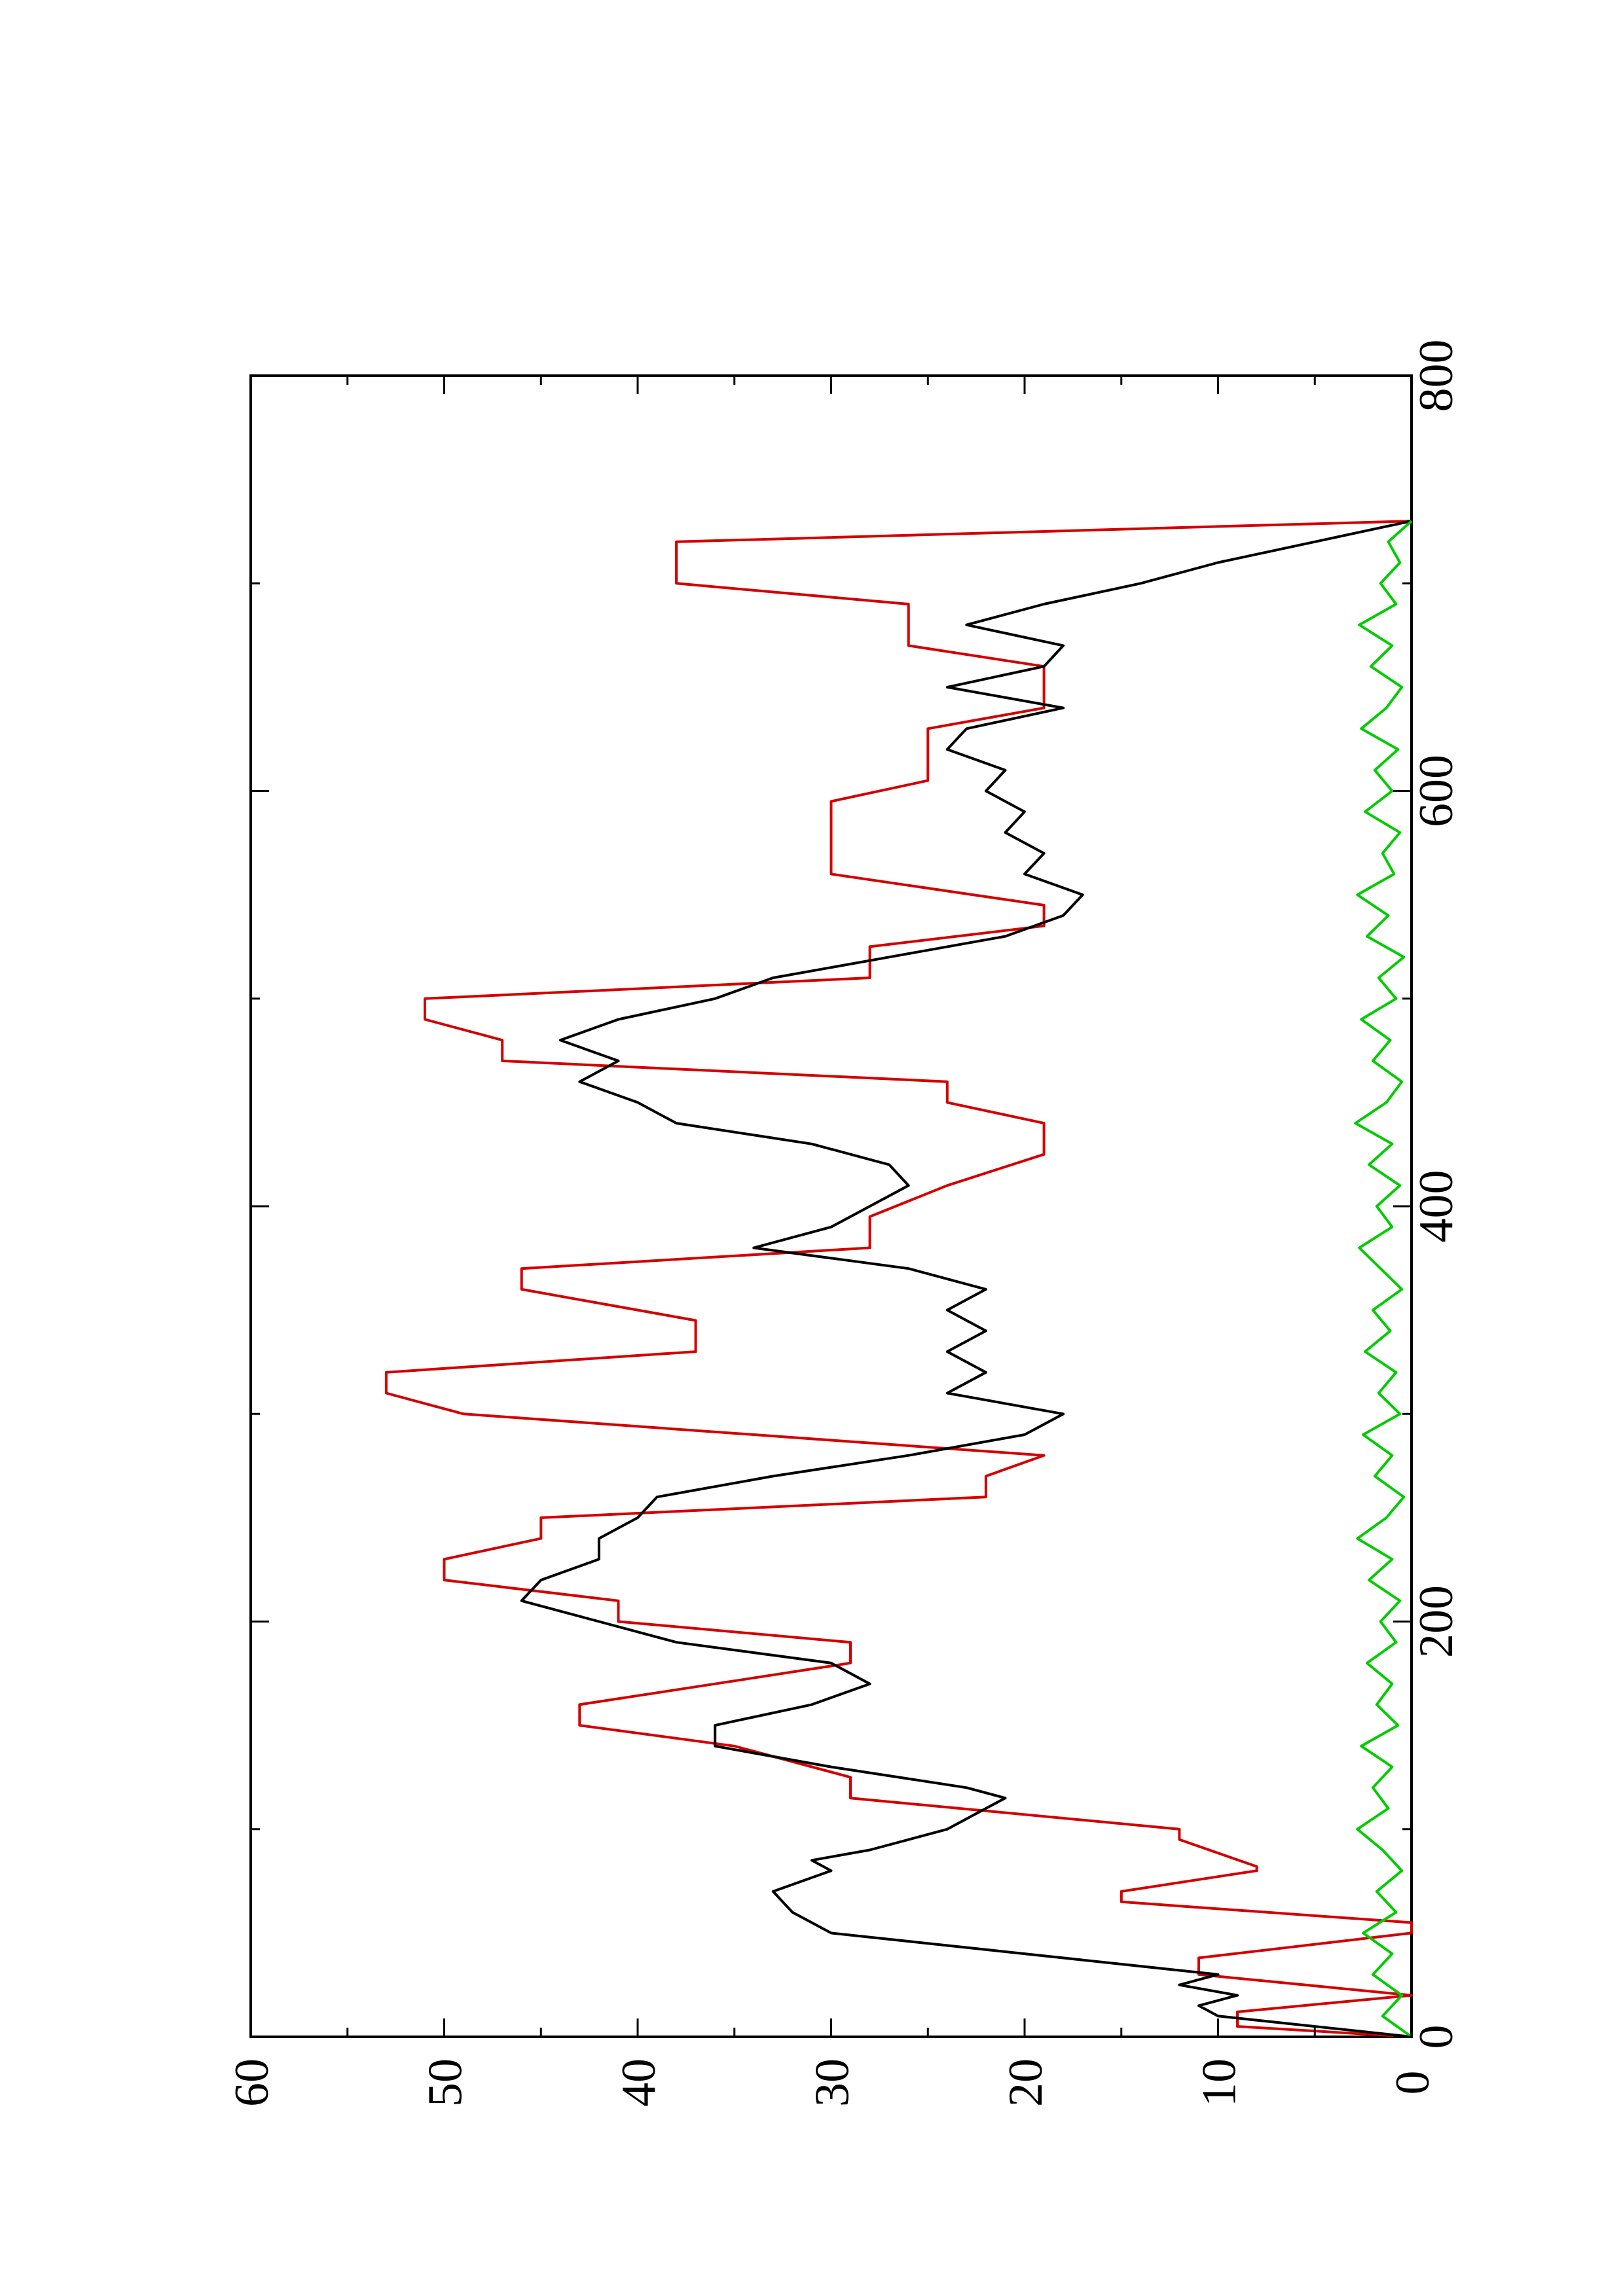 The height and width of the screenshot is (2296, 1623). I want to click on y-tick-label: 10, so click(1220, 2082).